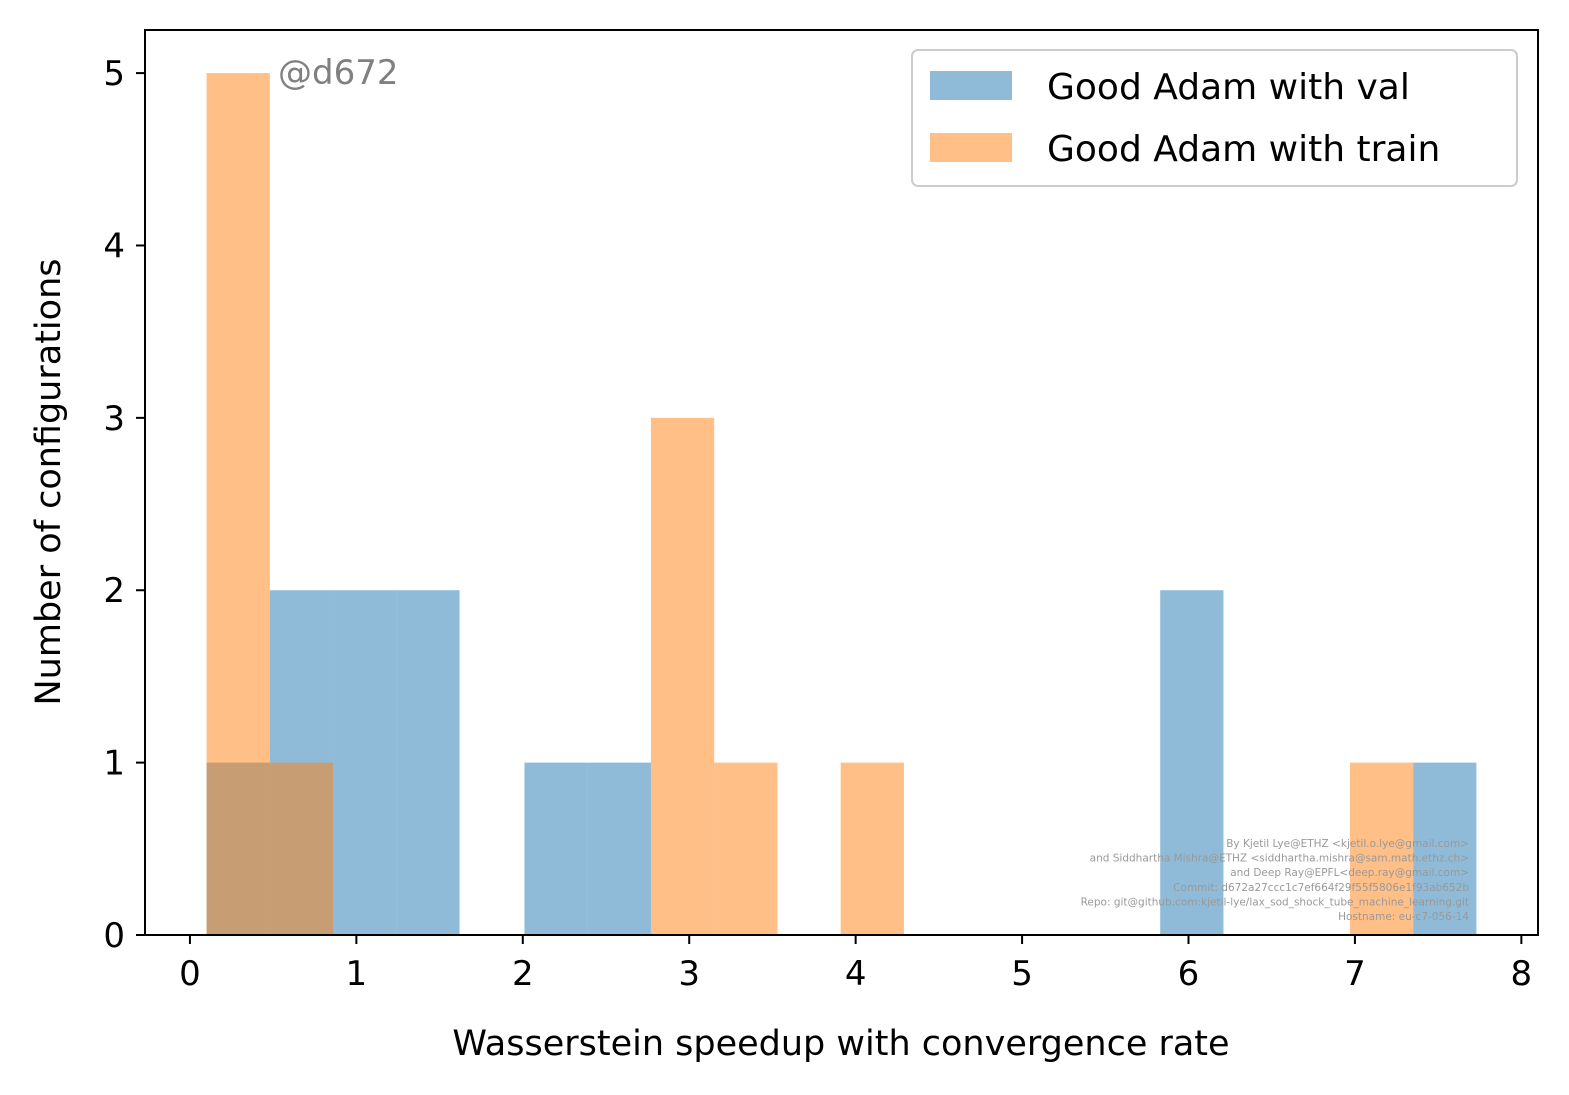 The image size is (1569, 1095). I want to click on y-axis-ticks: 0 1 2 3 4 5, so click(124, 505).